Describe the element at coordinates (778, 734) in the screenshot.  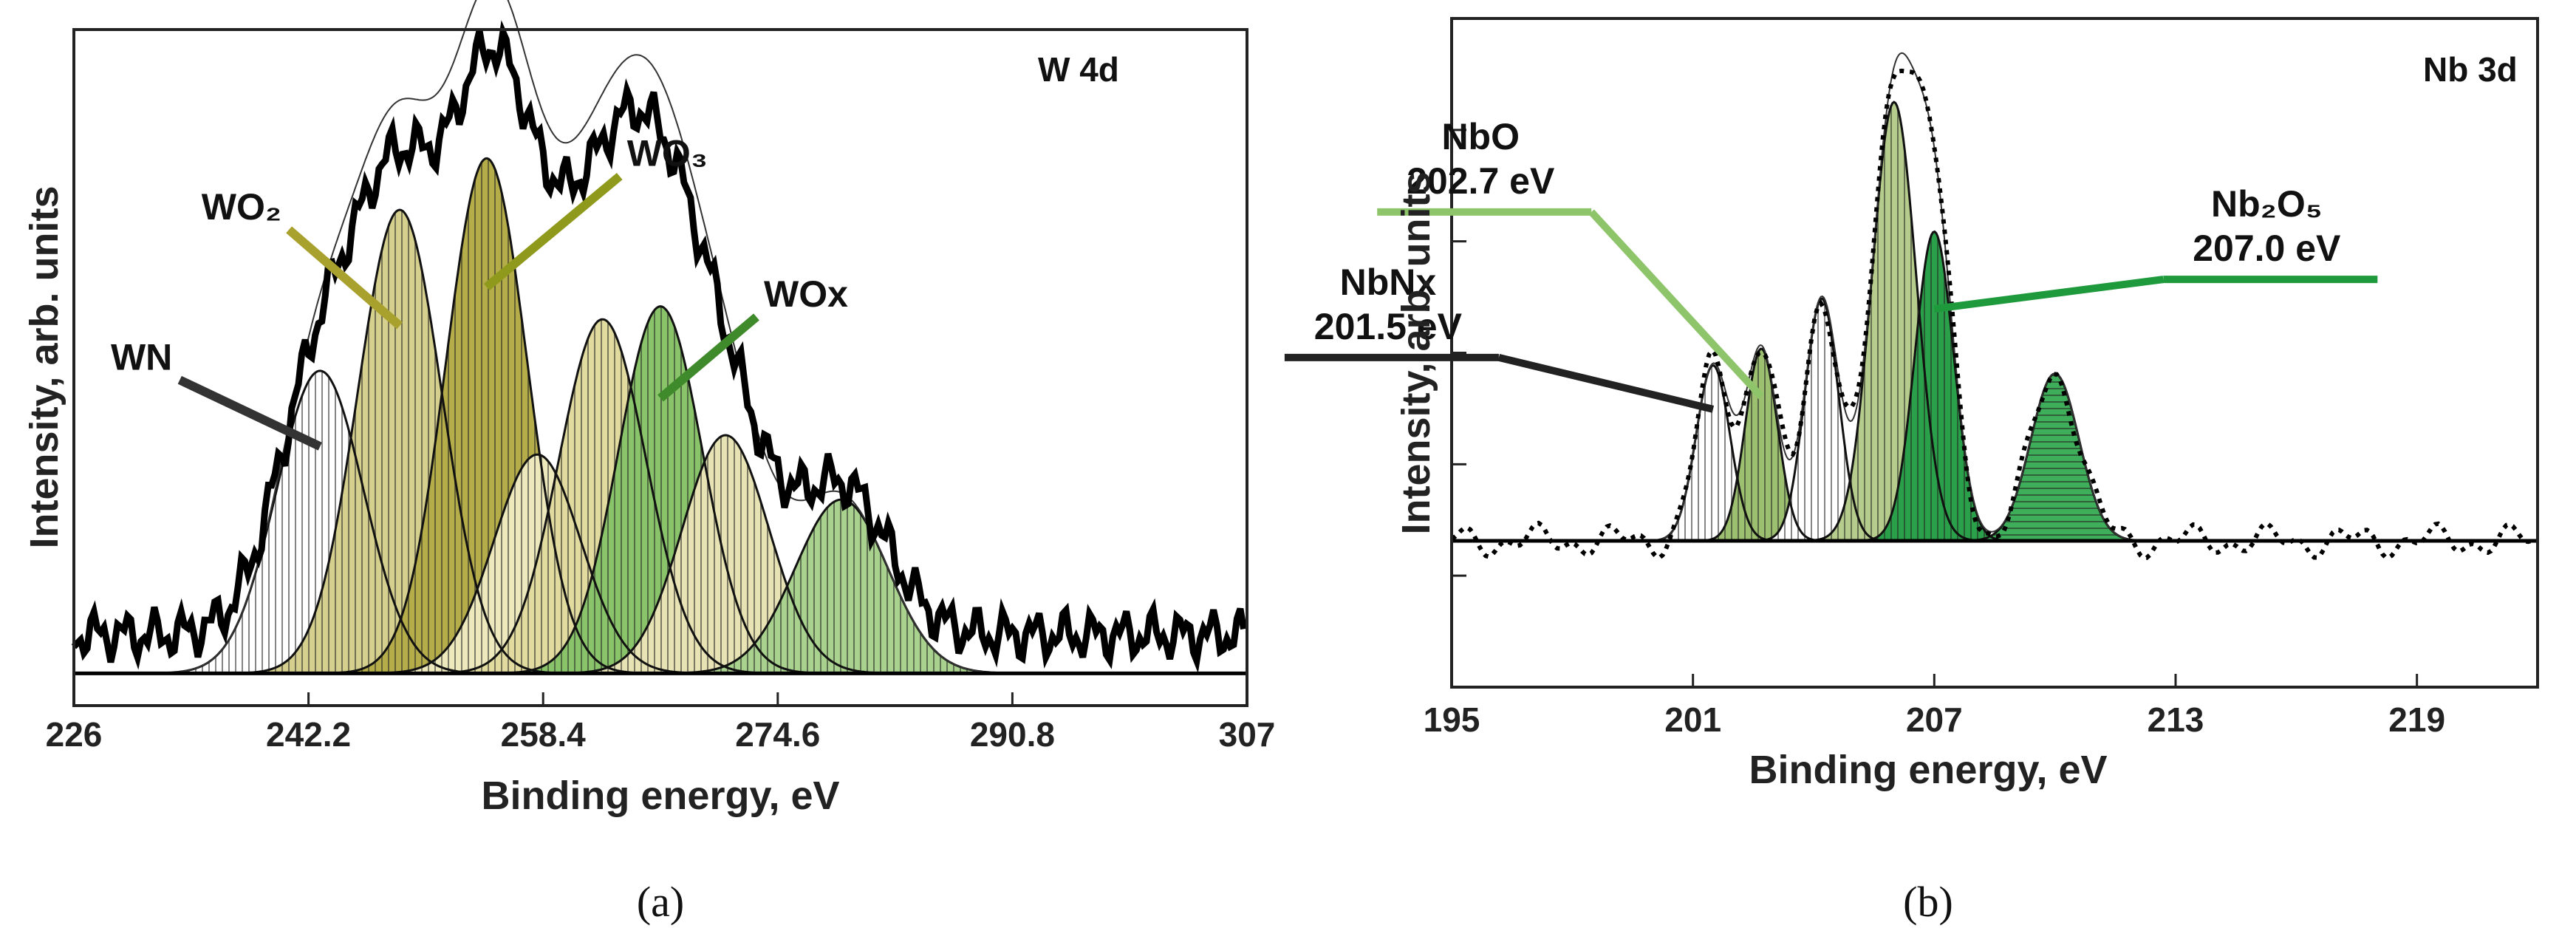
I see `a-x-tick-label-3: 274.6` at that location.